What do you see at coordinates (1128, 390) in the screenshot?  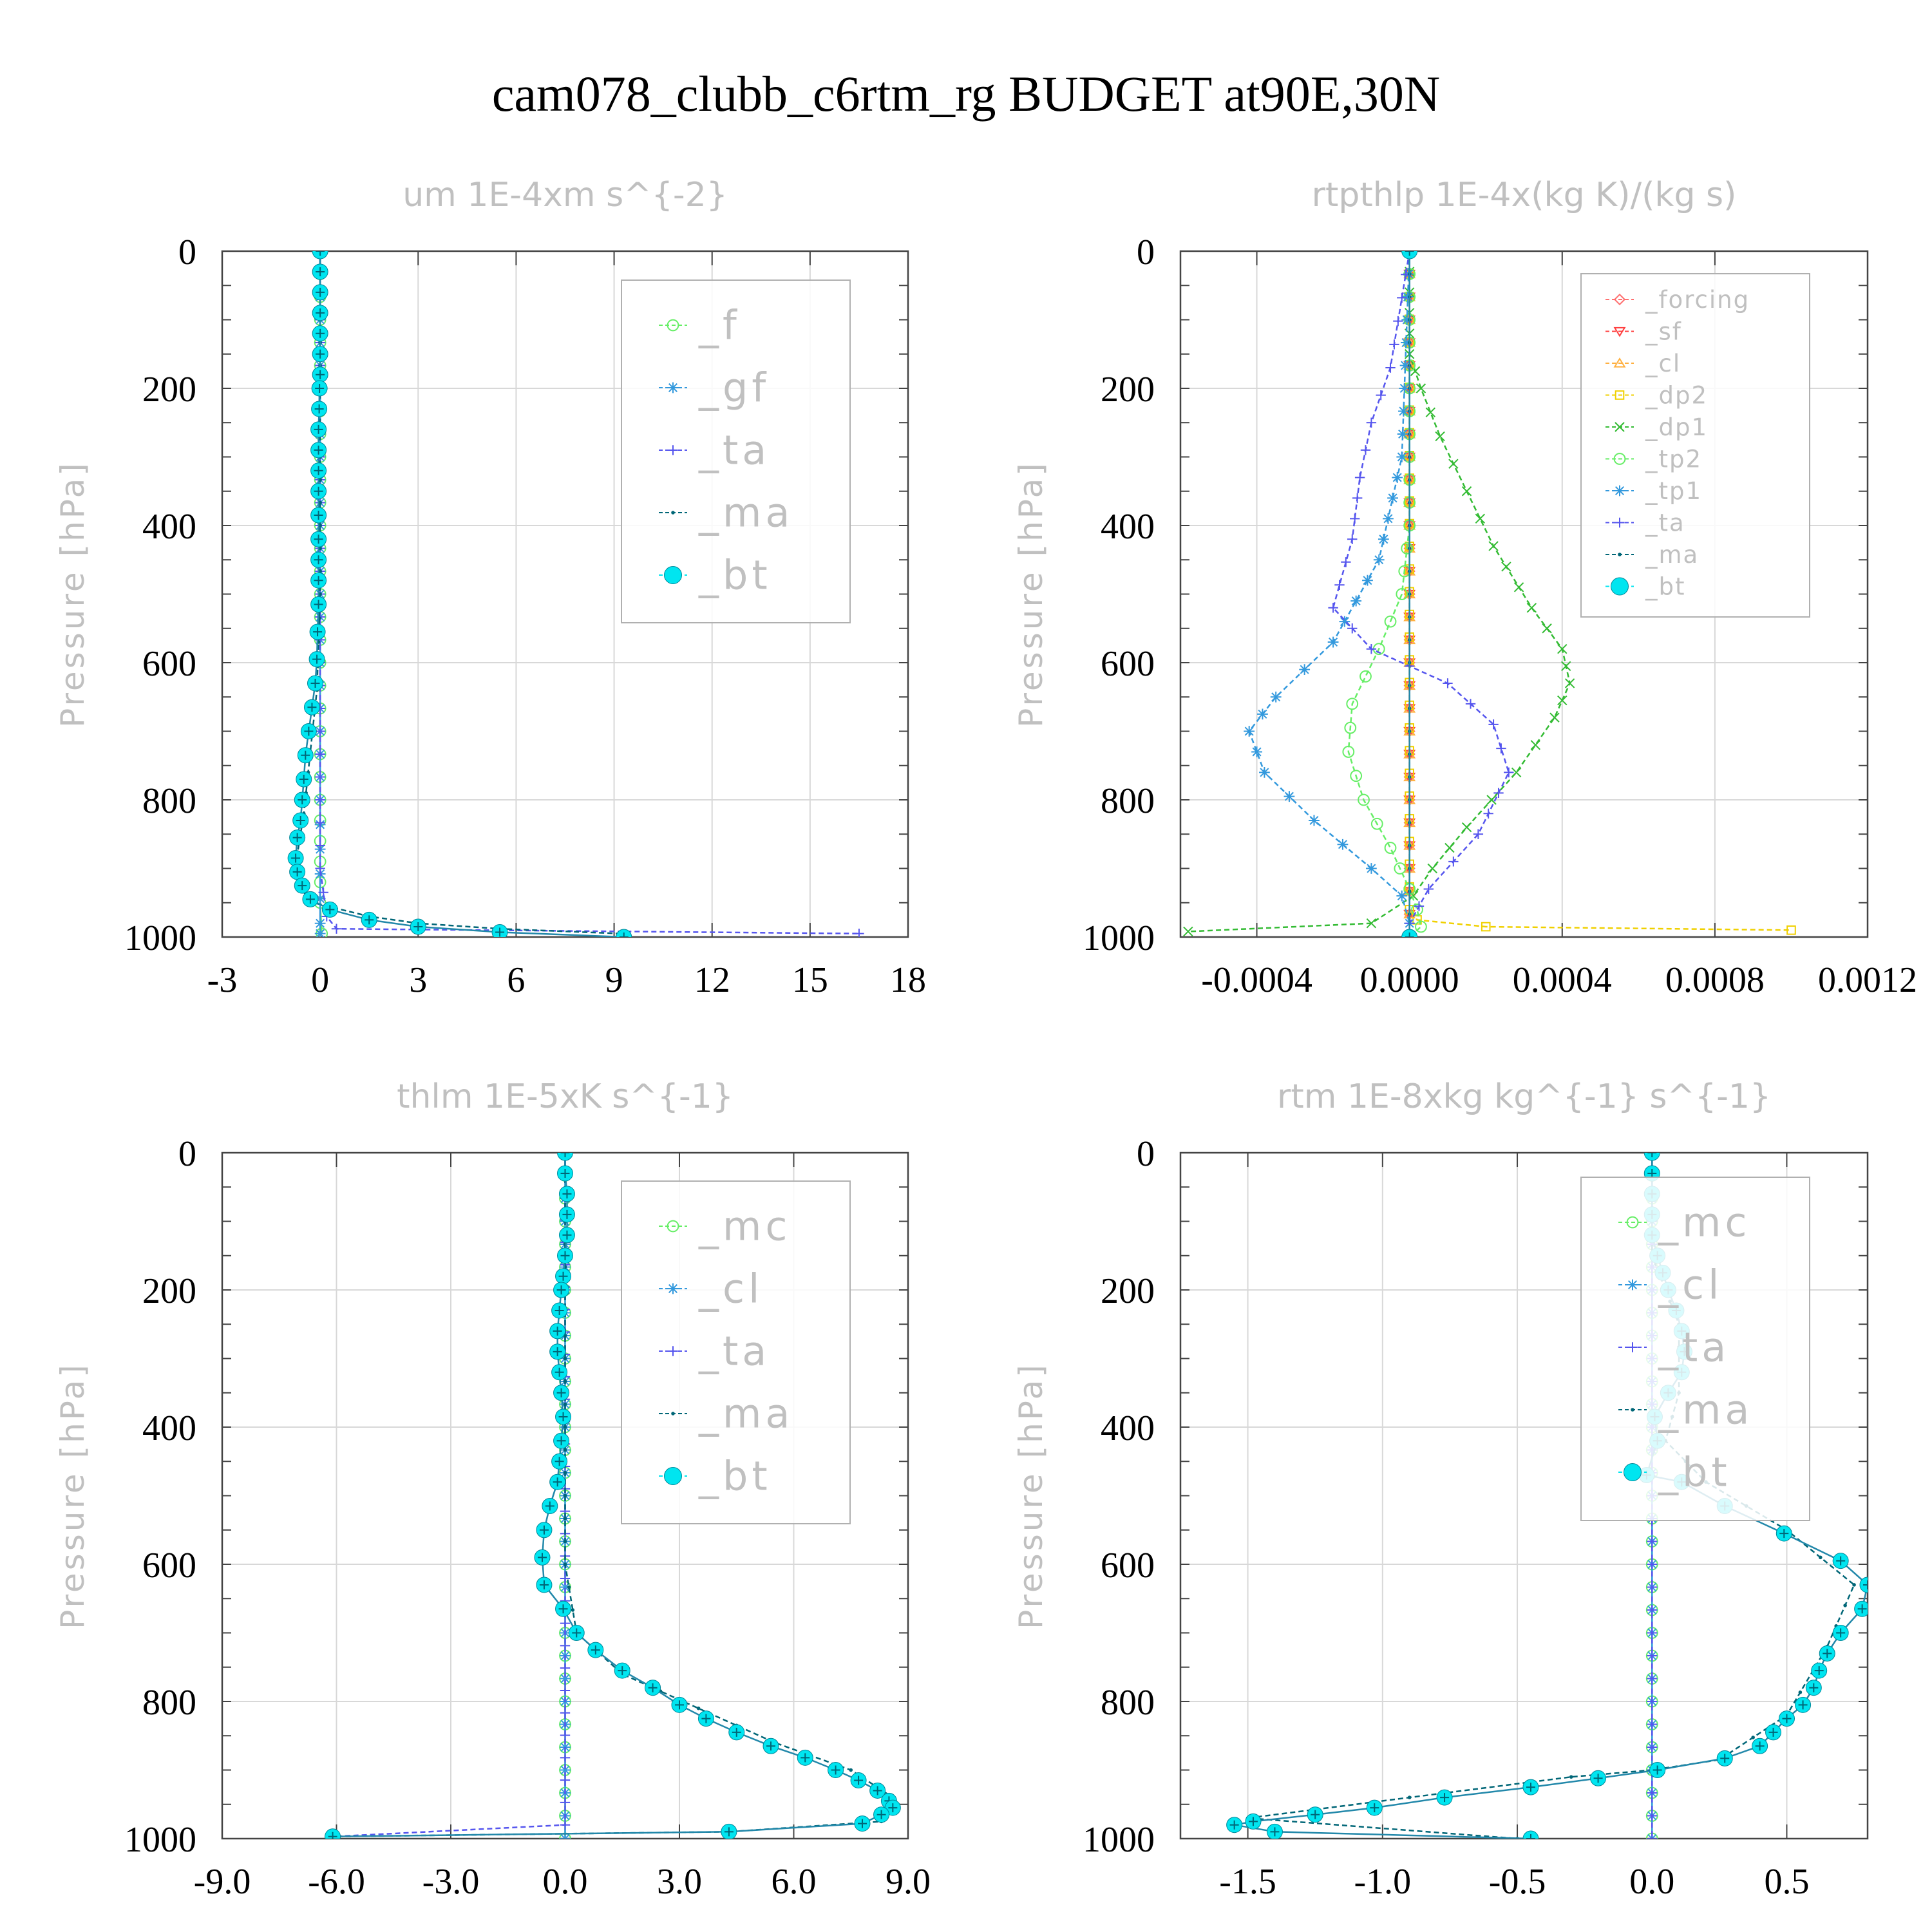 I see `y-tick-label: 200` at bounding box center [1128, 390].